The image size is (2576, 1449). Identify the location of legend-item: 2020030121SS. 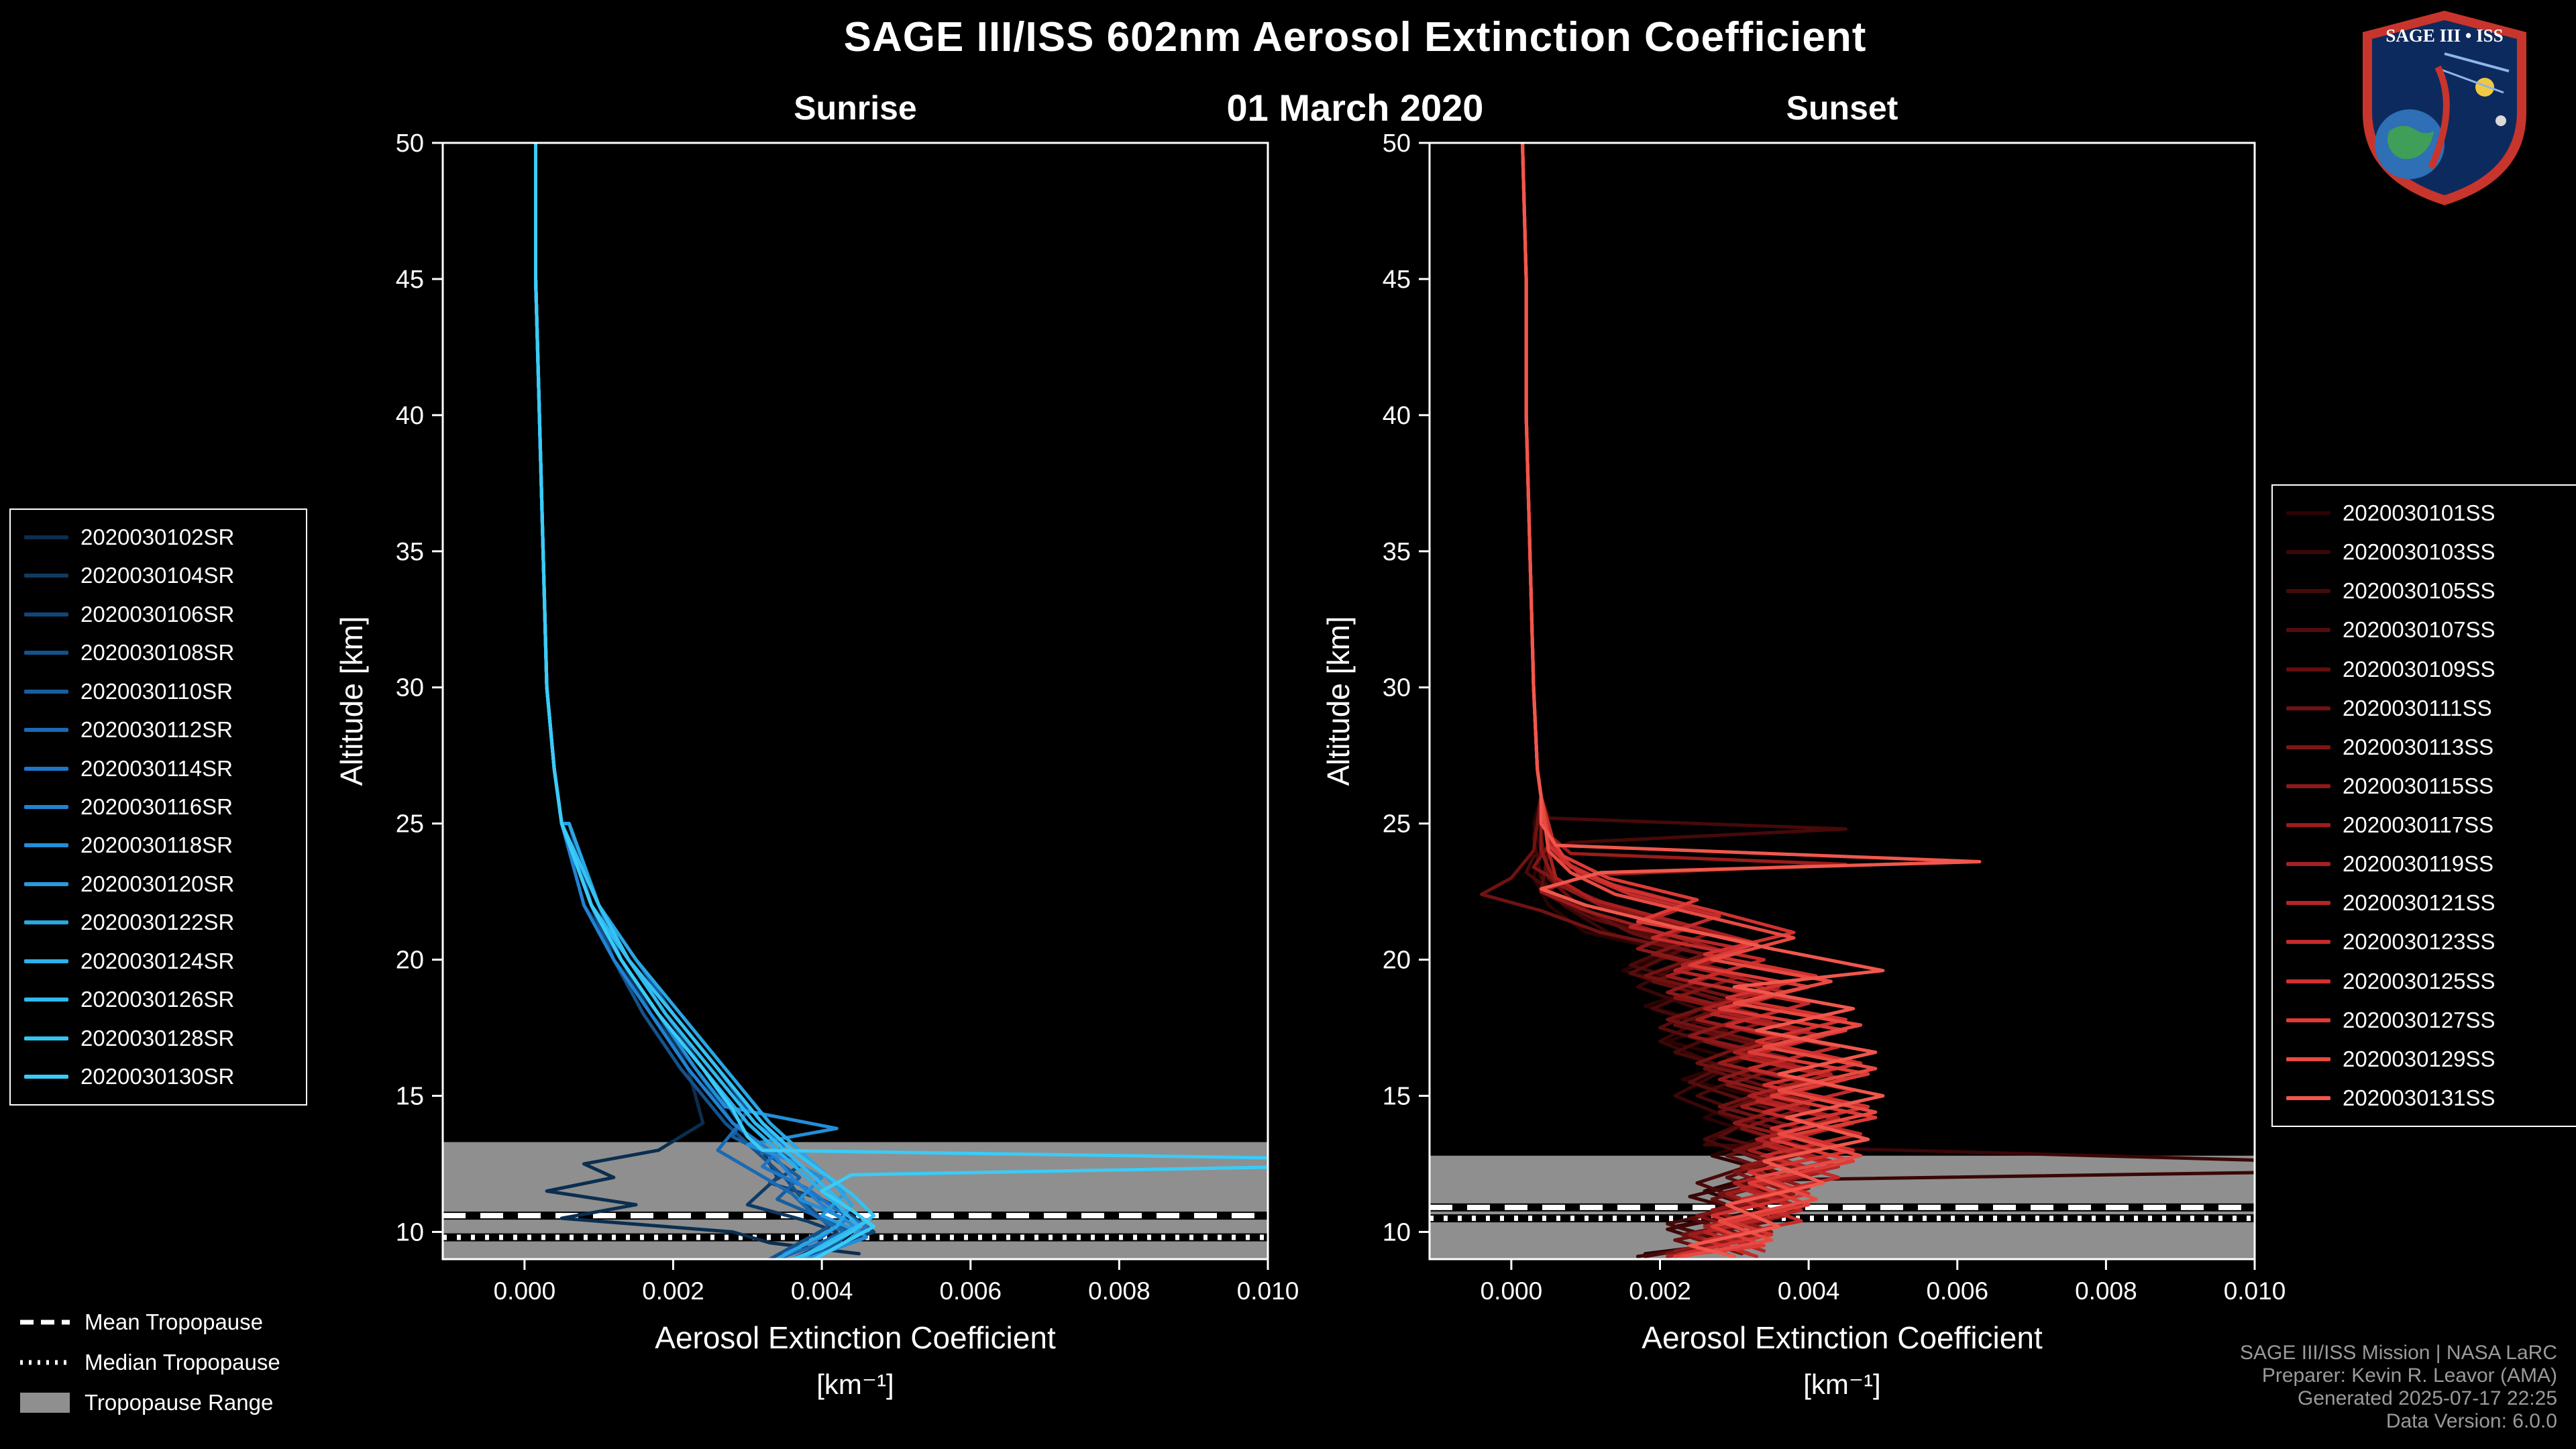
(2425, 902).